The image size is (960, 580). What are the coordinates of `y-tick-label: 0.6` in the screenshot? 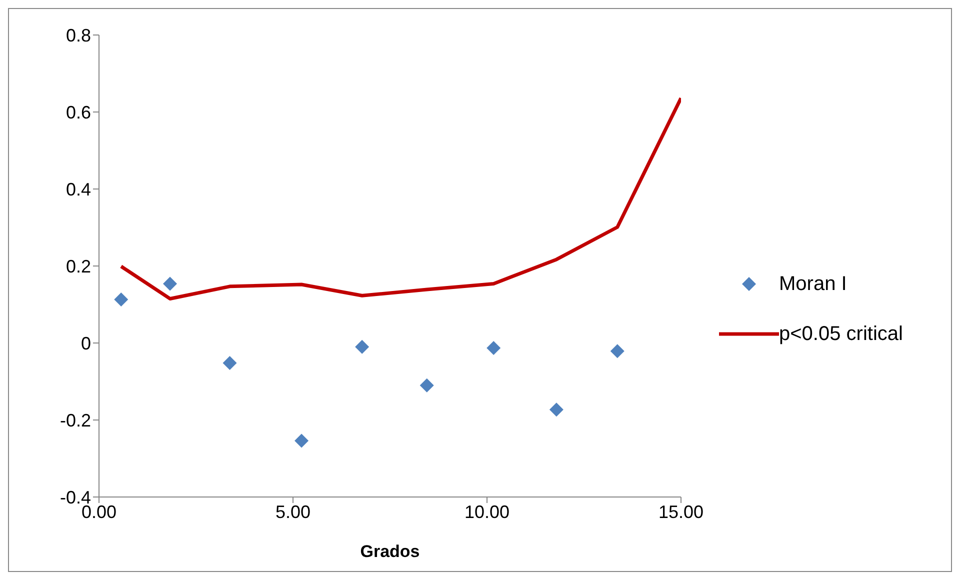 It's located at (78, 112).